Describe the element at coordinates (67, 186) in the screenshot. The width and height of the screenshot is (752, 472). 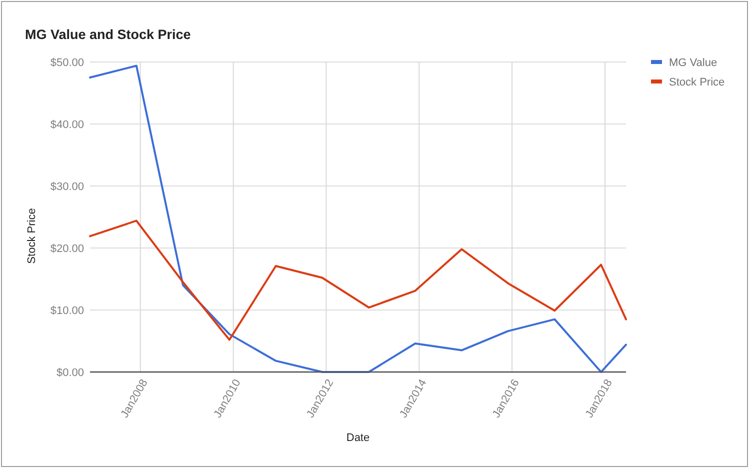
I see `y-tick-label: $30.00` at that location.